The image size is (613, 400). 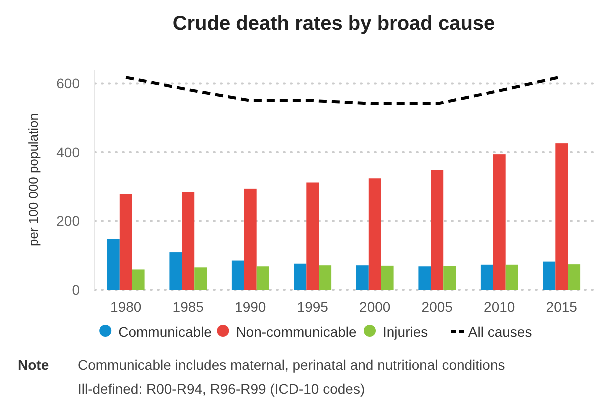 I want to click on x-tick-label: 1980, so click(x=126, y=307).